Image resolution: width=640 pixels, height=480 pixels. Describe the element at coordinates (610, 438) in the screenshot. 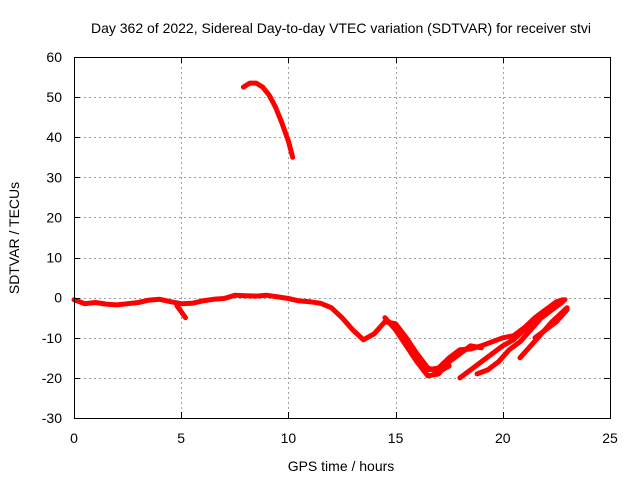

I see `x-tick-label: 25` at that location.